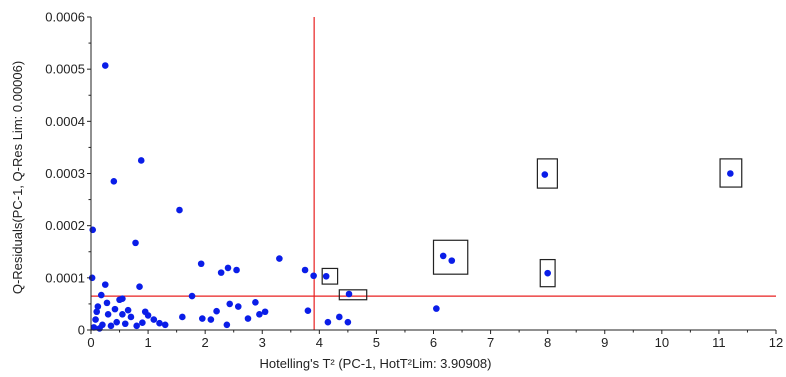  What do you see at coordinates (719, 342) in the screenshot?
I see `x-tick-label: 11` at bounding box center [719, 342].